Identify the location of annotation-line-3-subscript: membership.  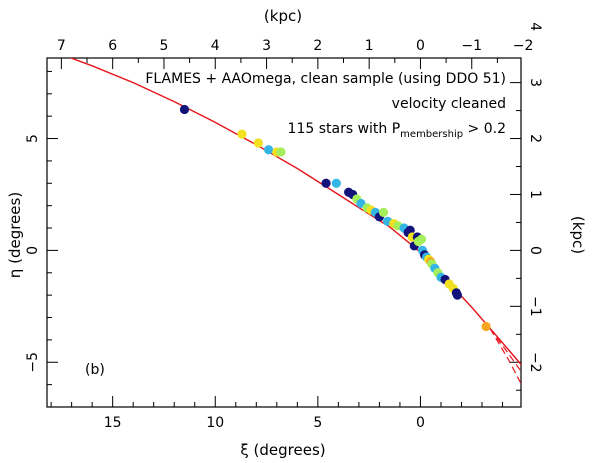
(431, 134).